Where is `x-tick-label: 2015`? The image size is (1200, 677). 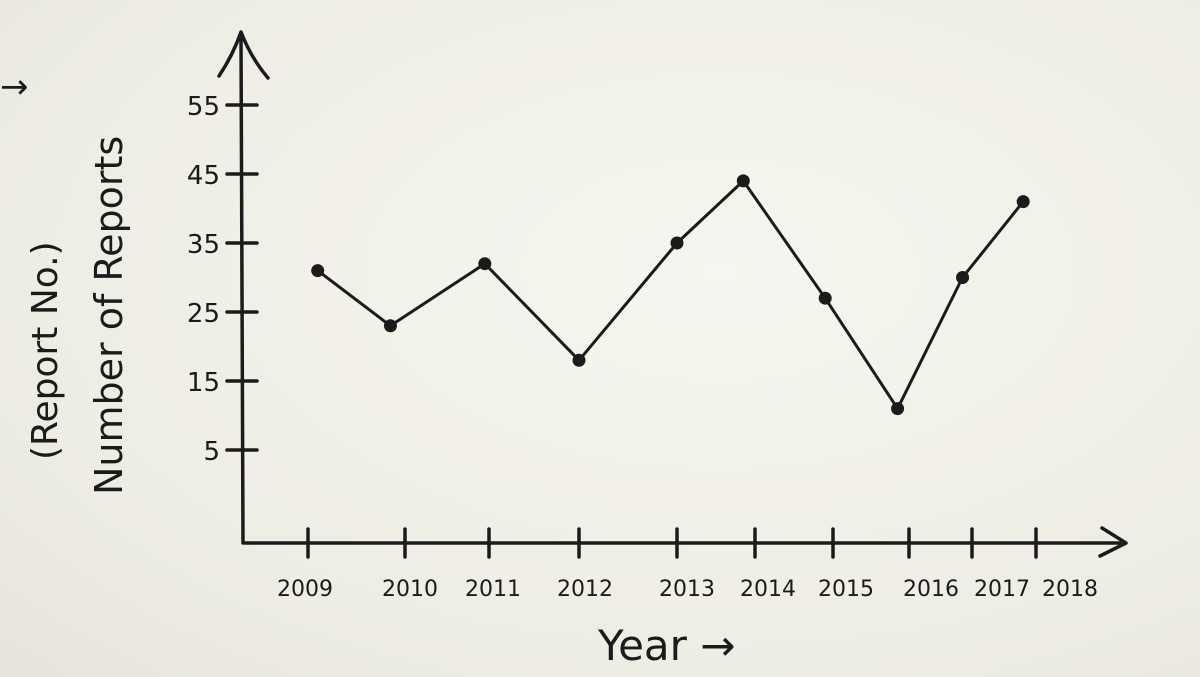
x-tick-label: 2015 is located at coordinates (846, 589).